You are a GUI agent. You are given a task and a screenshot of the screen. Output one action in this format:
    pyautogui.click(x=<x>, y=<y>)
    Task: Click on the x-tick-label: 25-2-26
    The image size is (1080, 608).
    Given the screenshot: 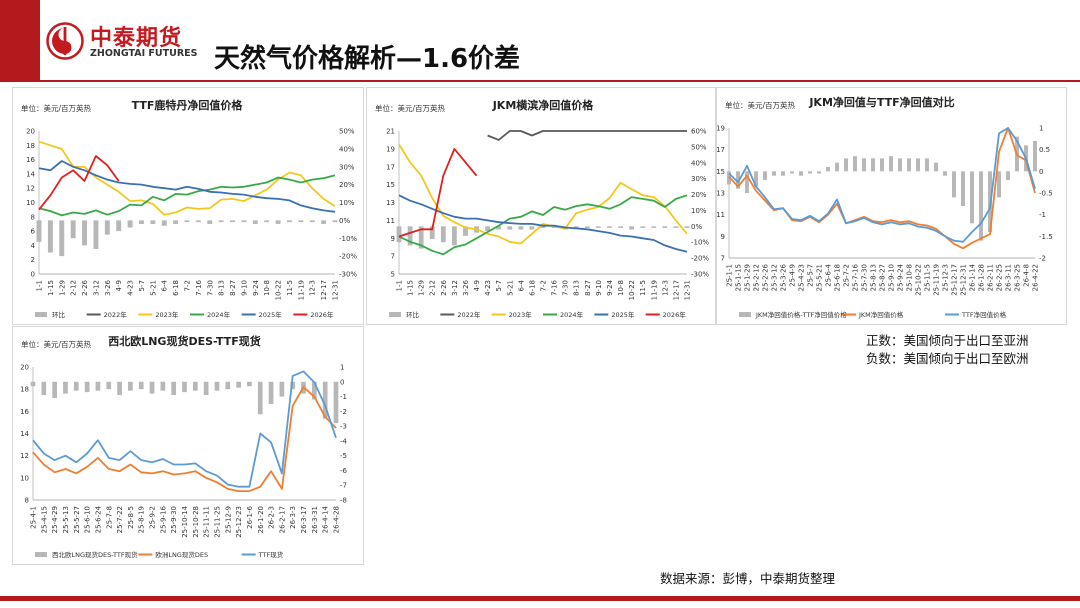 What is the action you would take?
    pyautogui.click(x=766, y=277)
    